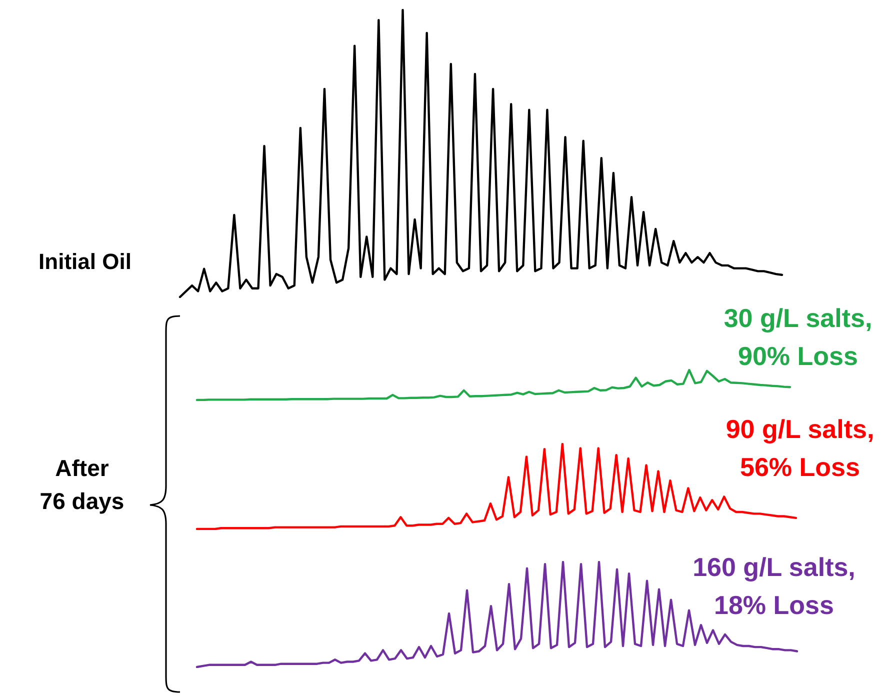 This screenshot has height=696, width=888. What do you see at coordinates (82, 485) in the screenshot?
I see `text: After 76 days` at bounding box center [82, 485].